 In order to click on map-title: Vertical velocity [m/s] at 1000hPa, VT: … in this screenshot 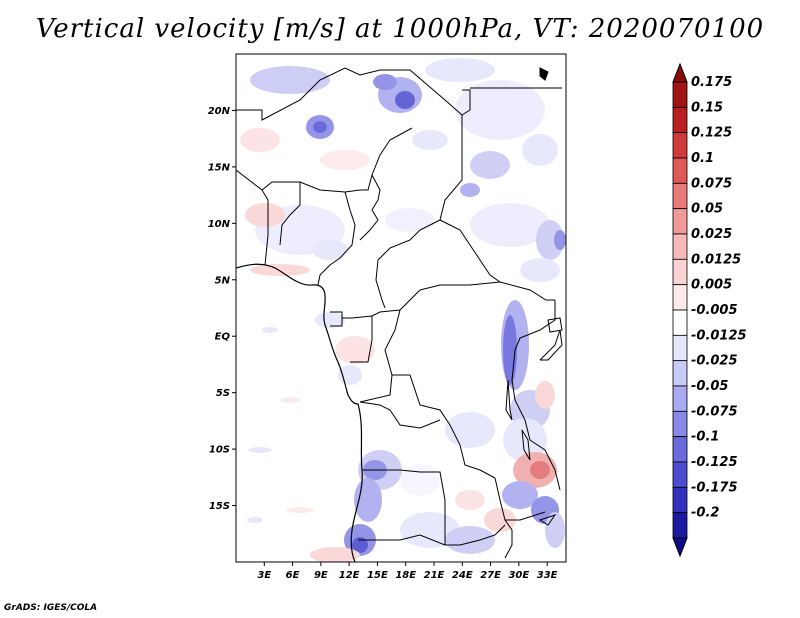, I will do `click(400, 29)`.